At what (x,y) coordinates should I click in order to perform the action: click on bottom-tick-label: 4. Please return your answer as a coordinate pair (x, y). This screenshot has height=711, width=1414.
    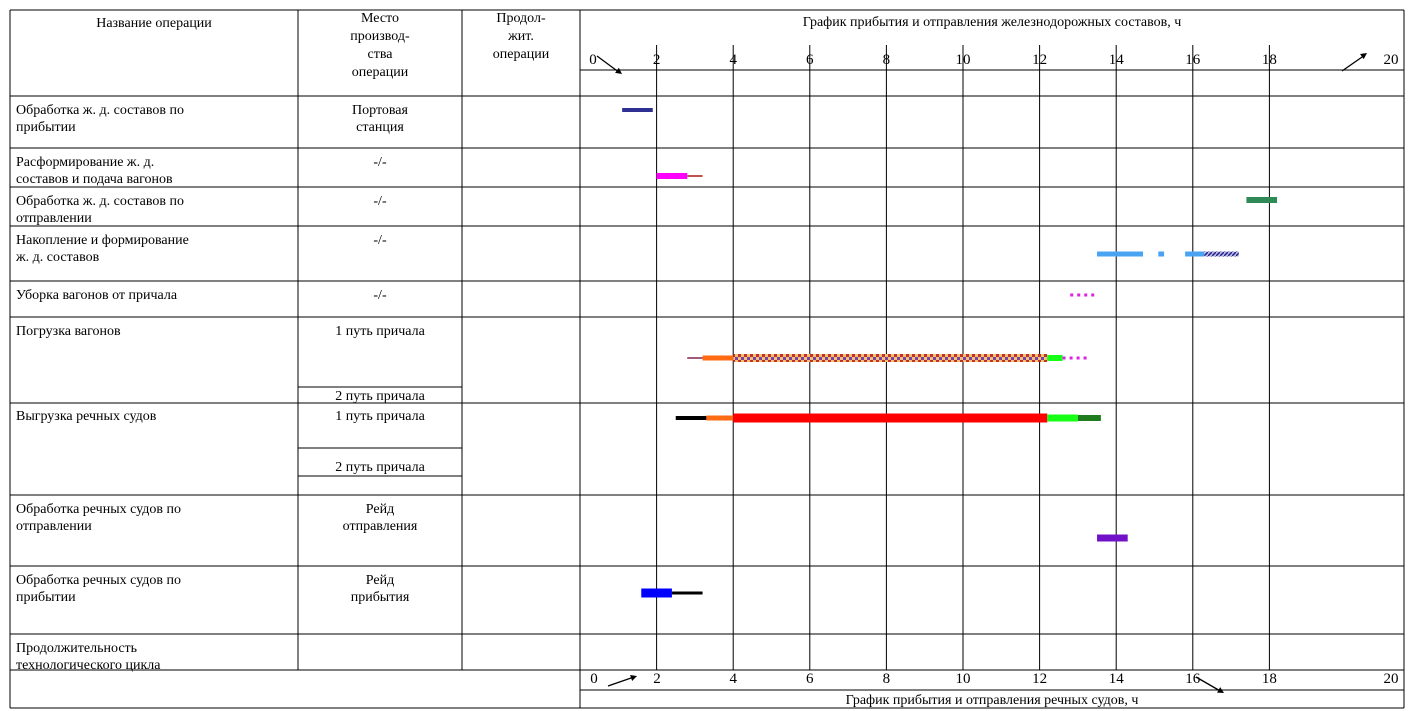
    Looking at the image, I should click on (733, 679).